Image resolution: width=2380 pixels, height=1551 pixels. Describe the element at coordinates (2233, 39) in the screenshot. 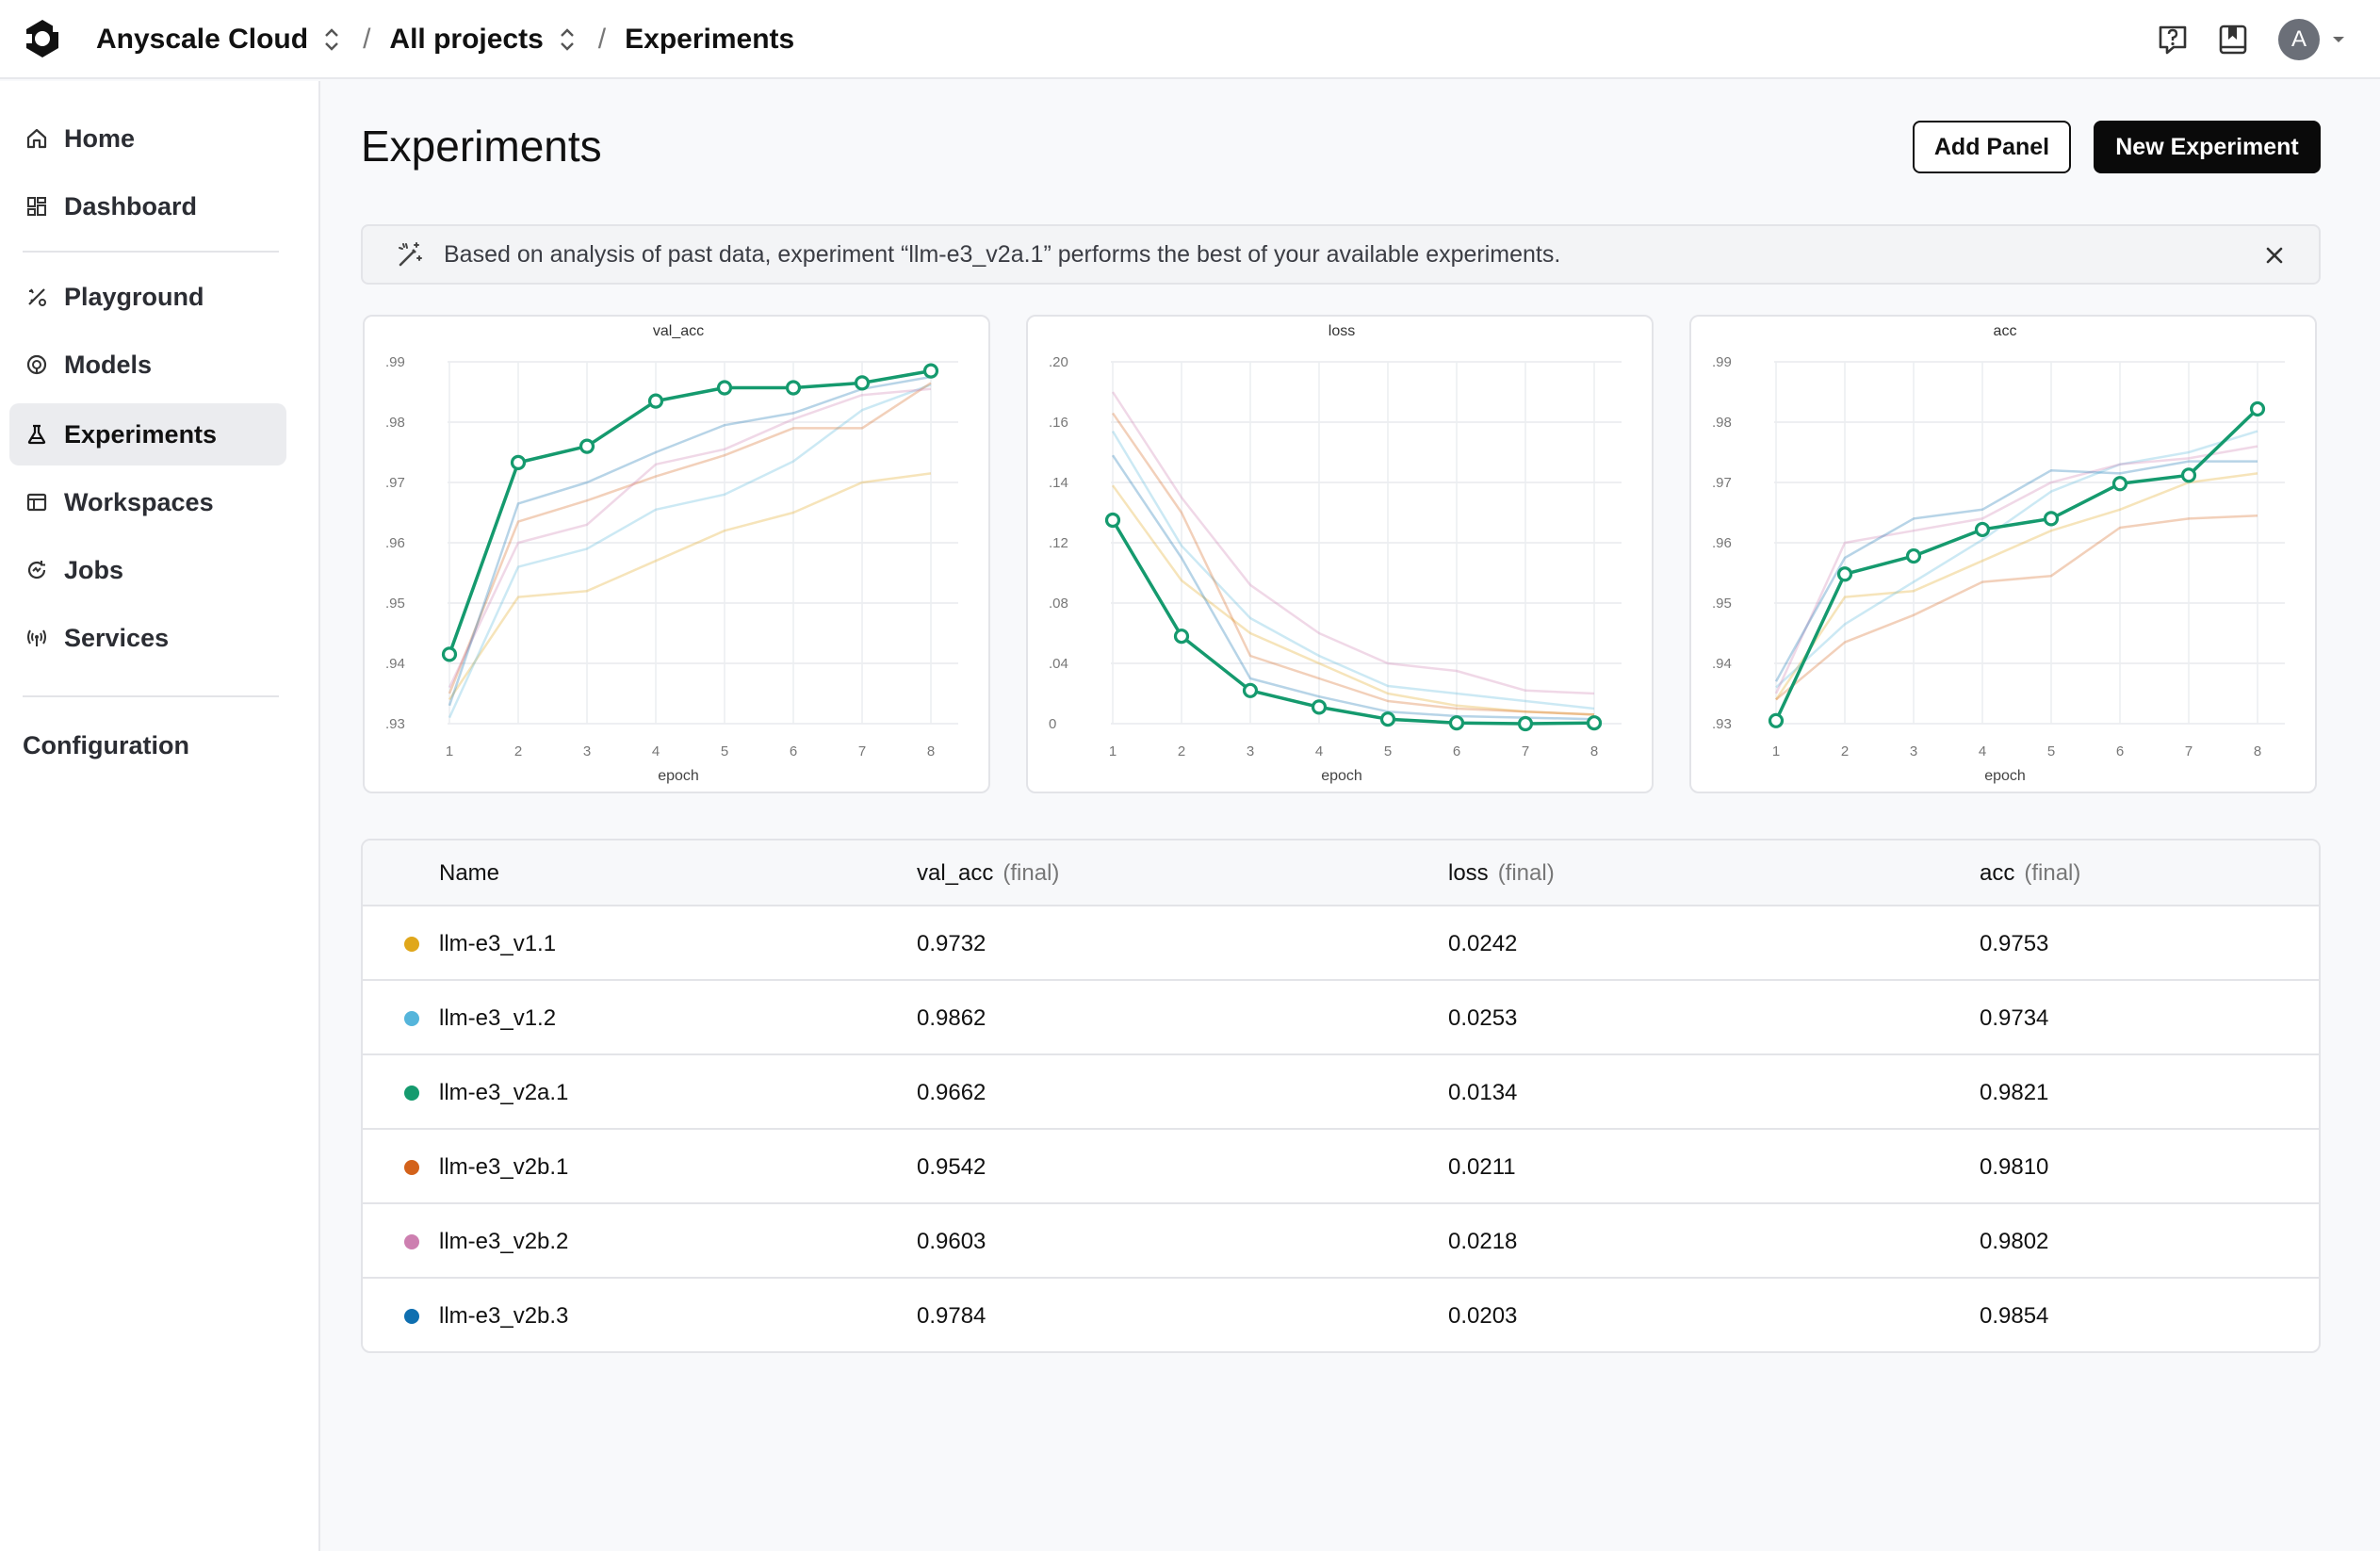

I see `docs-icon` at that location.